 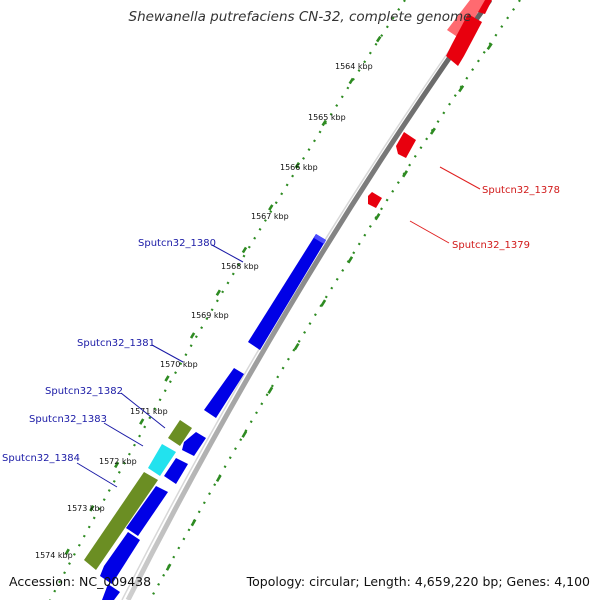 What do you see at coordinates (240, 266) in the screenshot?
I see `kbp-label: 1568 kbp` at bounding box center [240, 266].